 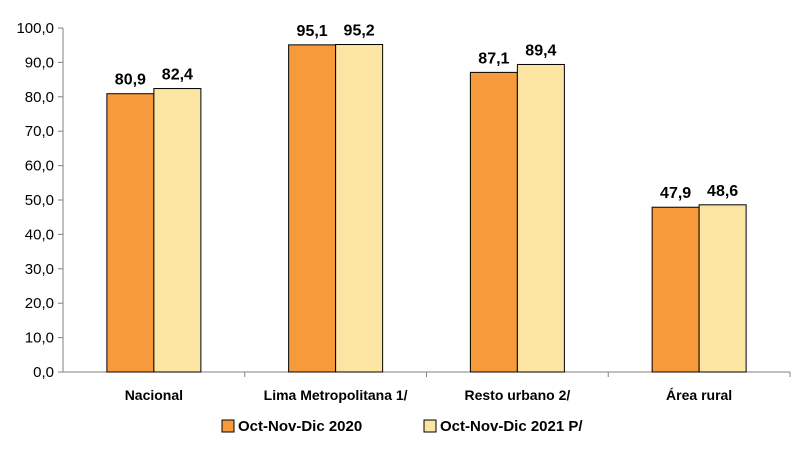 I want to click on data-label: 82,4, so click(x=177, y=75).